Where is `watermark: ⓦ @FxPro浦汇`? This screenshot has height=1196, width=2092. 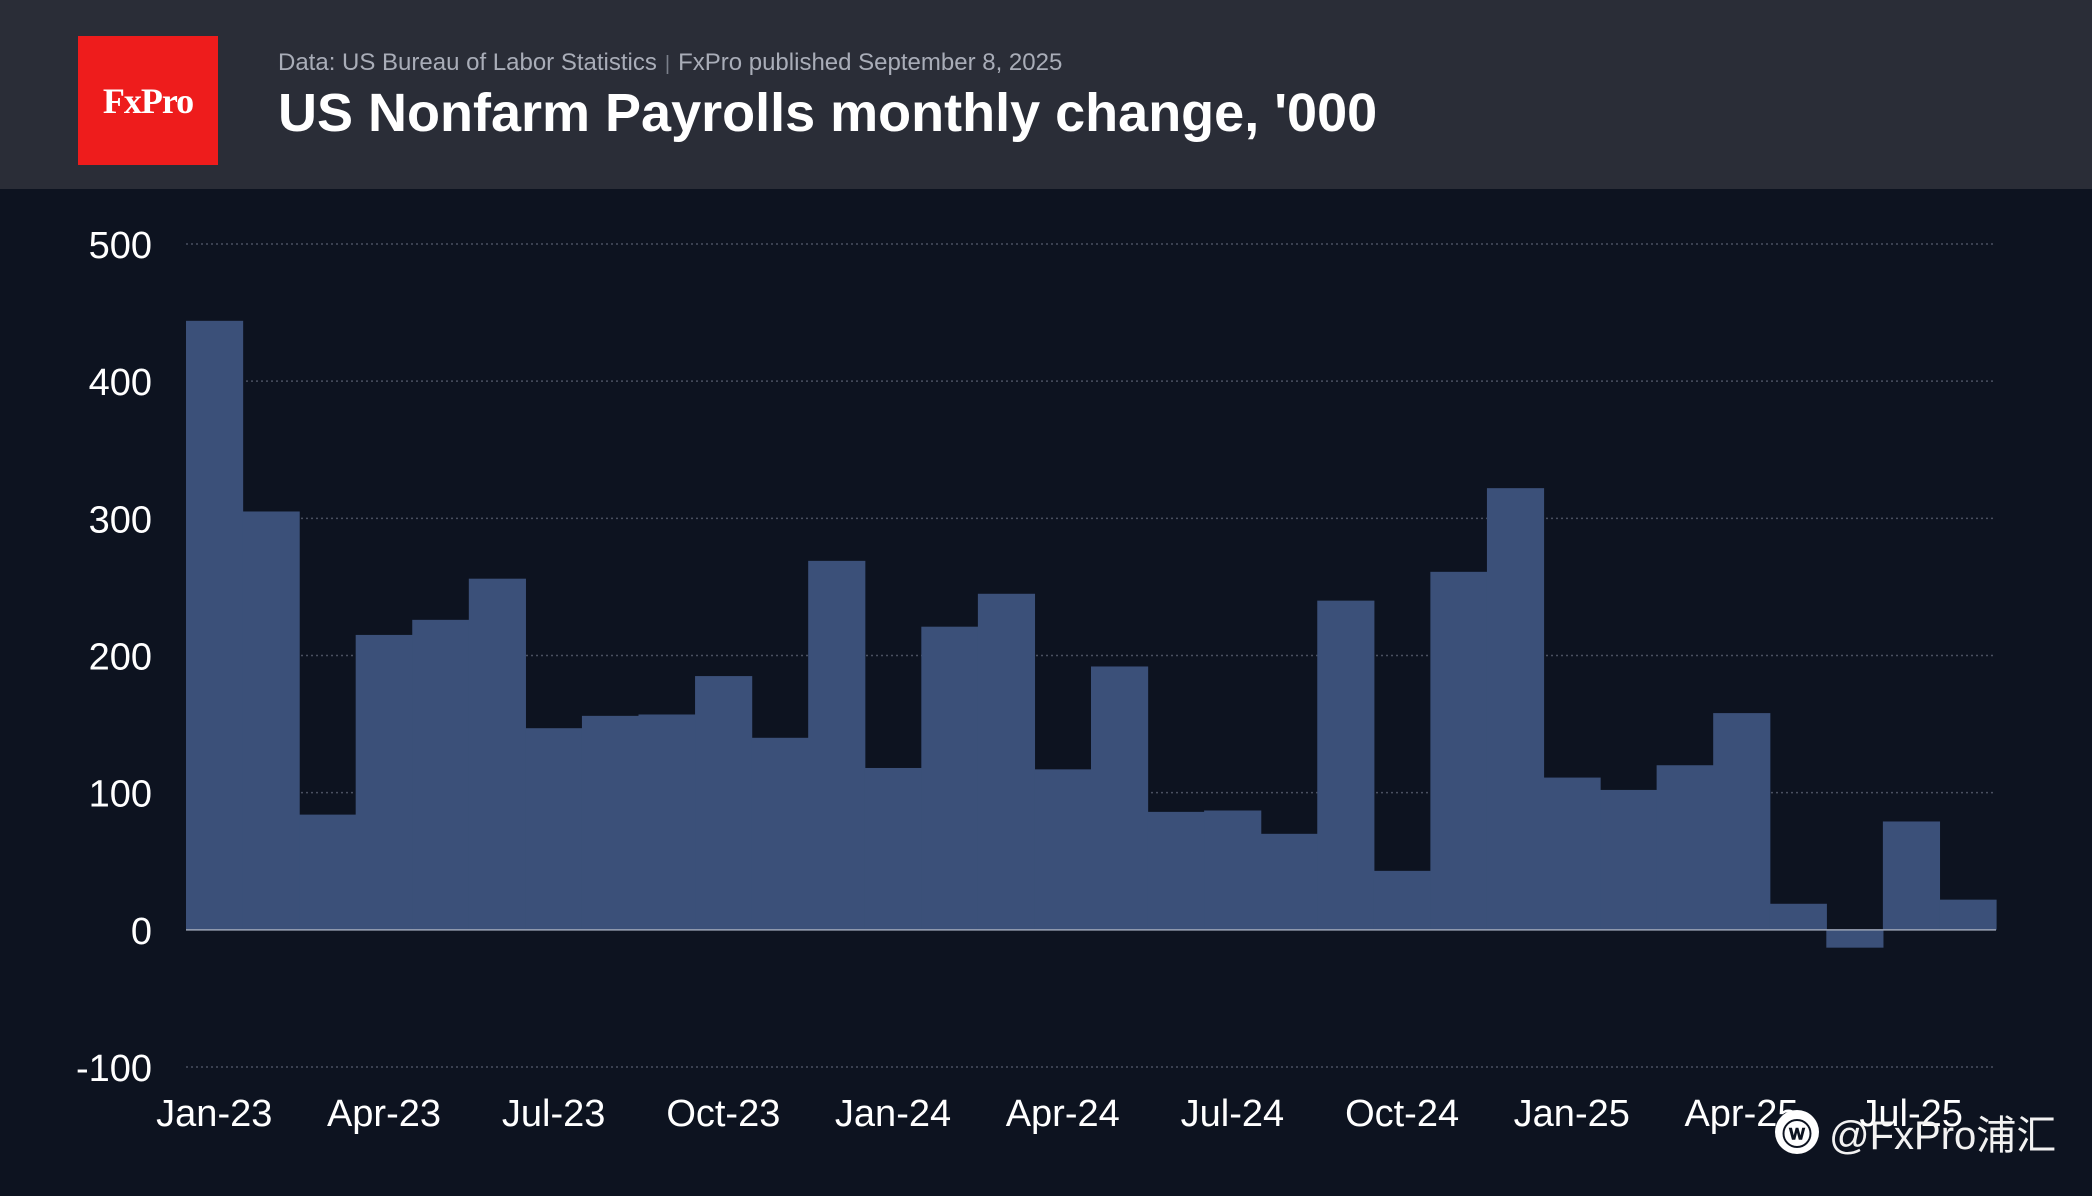
watermark: ⓦ @FxPro浦汇 is located at coordinates (1915, 1132).